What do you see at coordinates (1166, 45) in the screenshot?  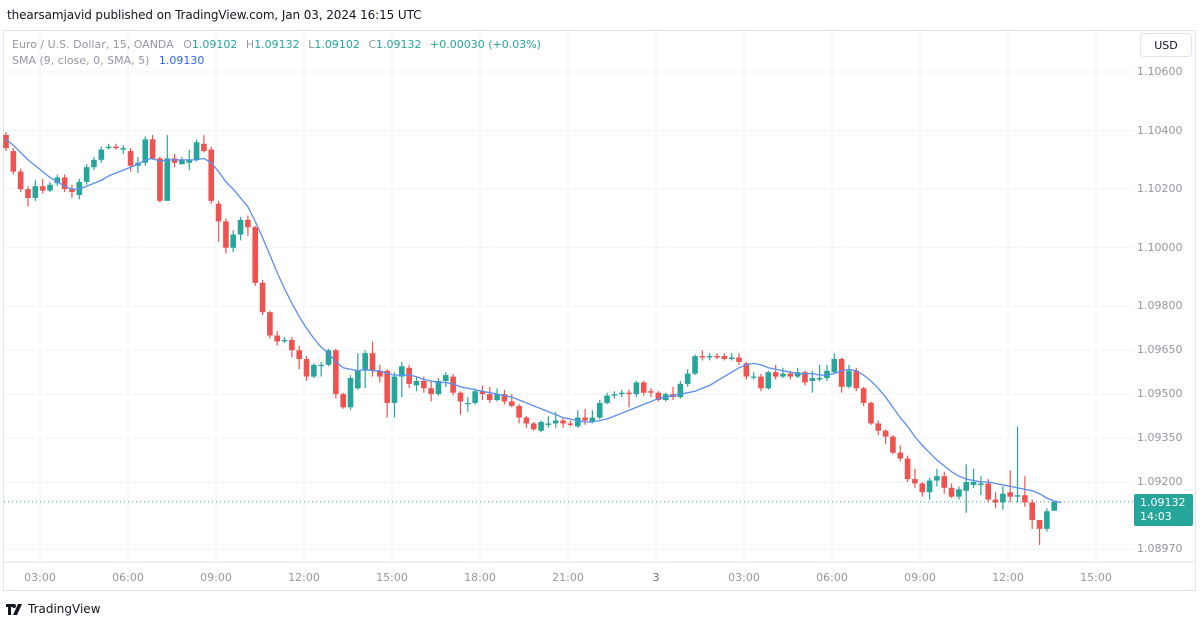 I see `currency-button: USD` at bounding box center [1166, 45].